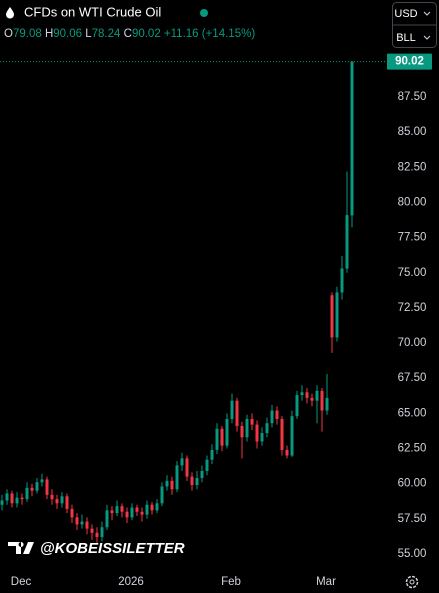  I want to click on y-tick-label: 77.50, so click(412, 238).